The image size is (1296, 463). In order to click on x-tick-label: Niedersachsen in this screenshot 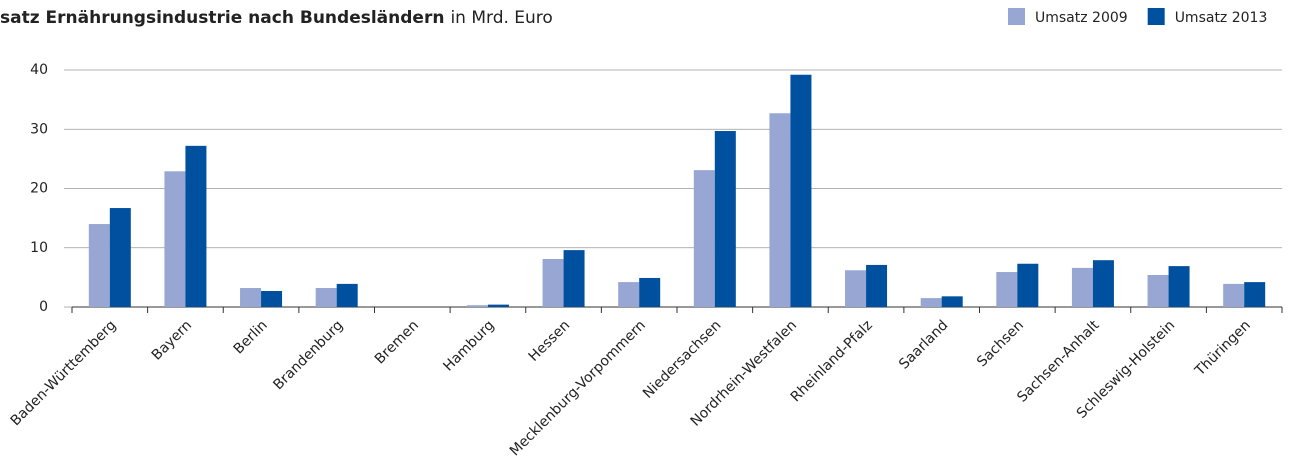, I will do `click(682, 359)`.